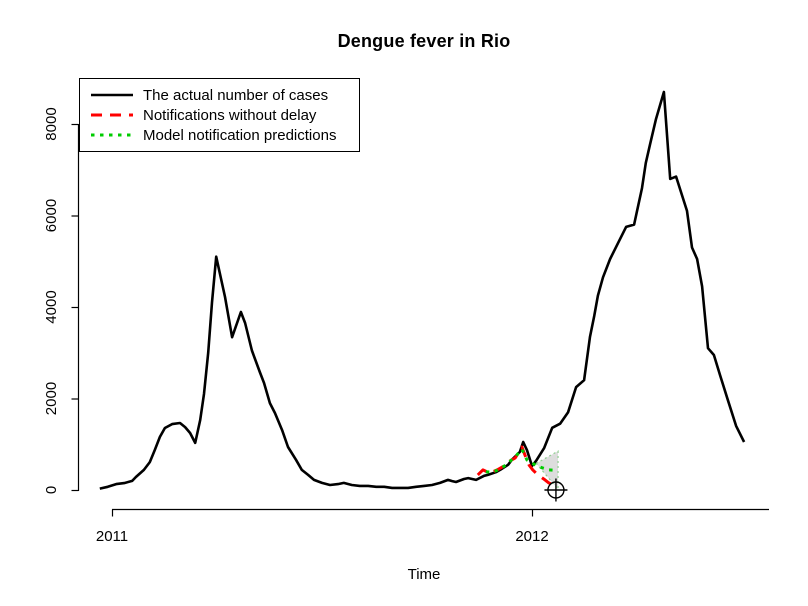 This screenshot has height=606, width=808. Describe the element at coordinates (51, 215) in the screenshot. I see `y-tick-label: 6000` at that location.